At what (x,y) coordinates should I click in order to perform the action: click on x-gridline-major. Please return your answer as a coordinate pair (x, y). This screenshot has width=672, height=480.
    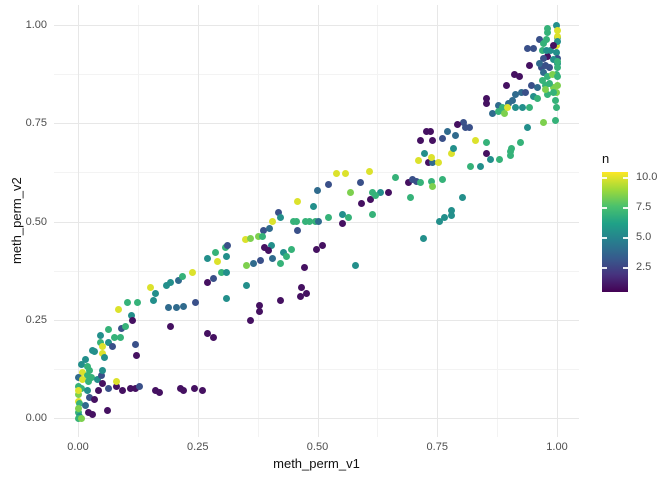
    Looking at the image, I should click on (78, 221).